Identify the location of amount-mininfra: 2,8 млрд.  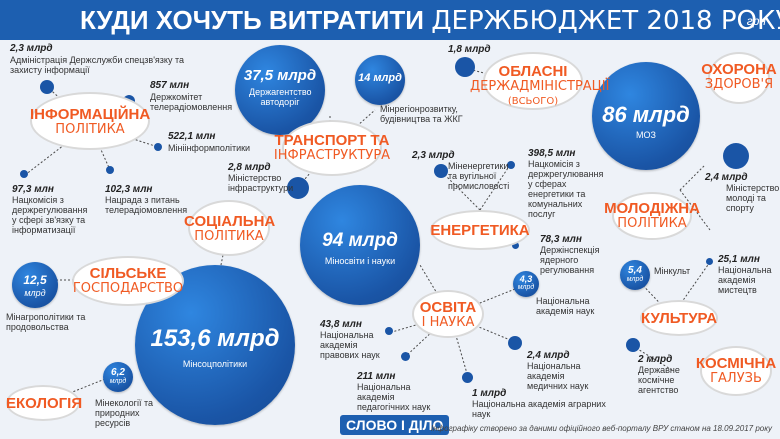
(249, 167).